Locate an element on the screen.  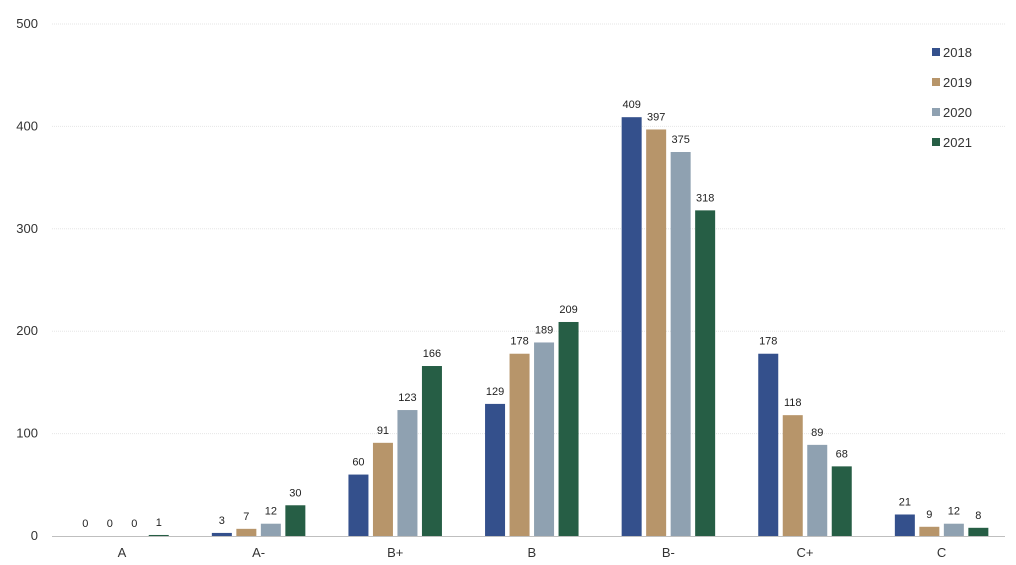
data-label: 209 is located at coordinates (568, 310).